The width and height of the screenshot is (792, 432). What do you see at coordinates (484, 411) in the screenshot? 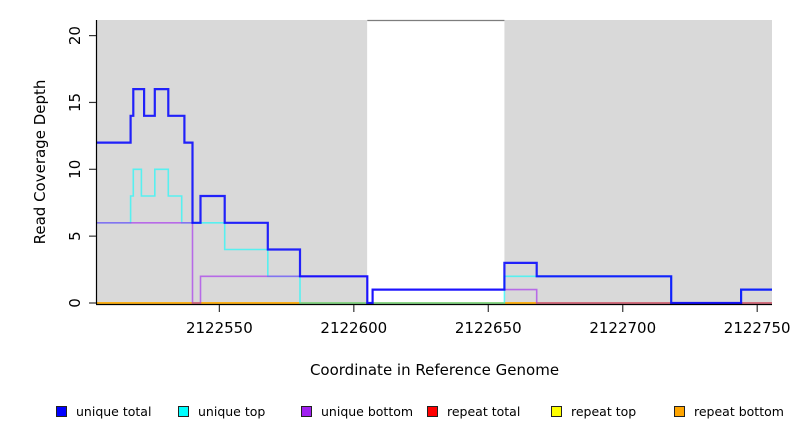
I see `legend-label-repeat-total: repeat total` at bounding box center [484, 411].